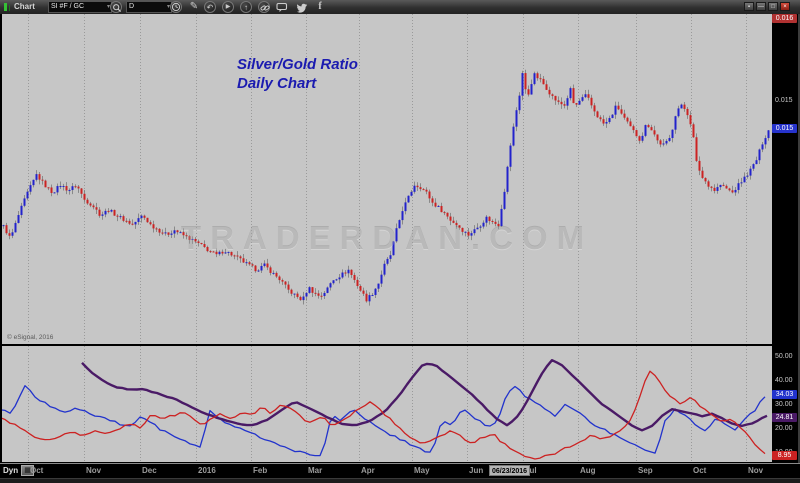 The height and width of the screenshot is (483, 800). I want to click on twitter-bird-icon, so click(302, 8).